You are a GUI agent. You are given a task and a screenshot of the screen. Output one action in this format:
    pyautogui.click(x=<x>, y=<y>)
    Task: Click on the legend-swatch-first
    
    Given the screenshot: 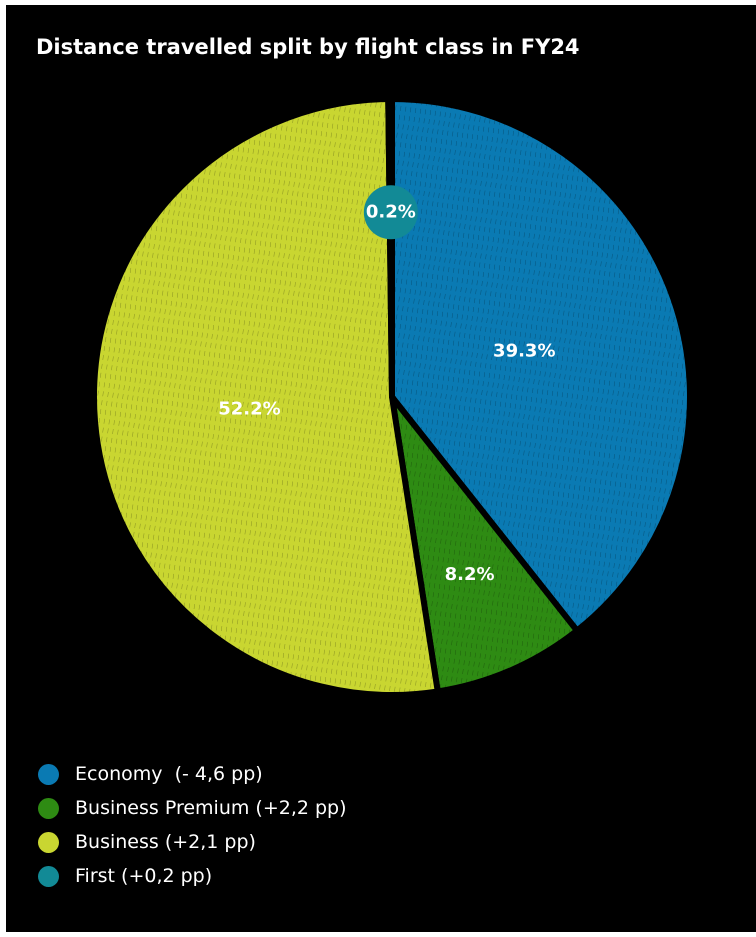 What is the action you would take?
    pyautogui.click(x=48, y=876)
    